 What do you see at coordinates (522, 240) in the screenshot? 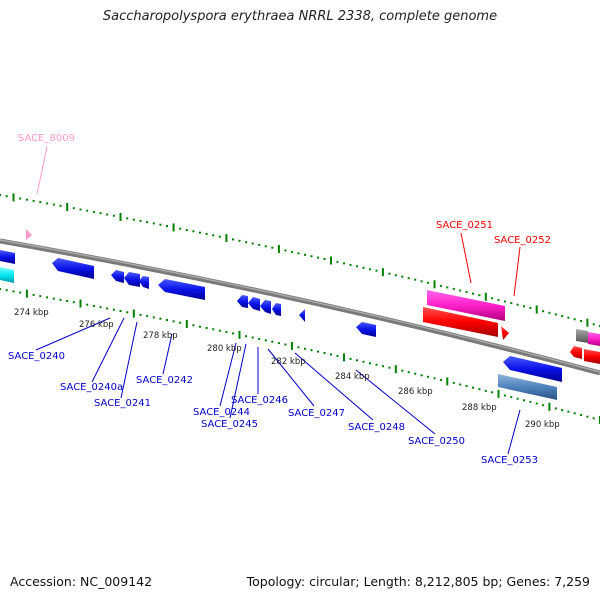
I see `gene-label-sace-0252: SACE_0252` at bounding box center [522, 240].